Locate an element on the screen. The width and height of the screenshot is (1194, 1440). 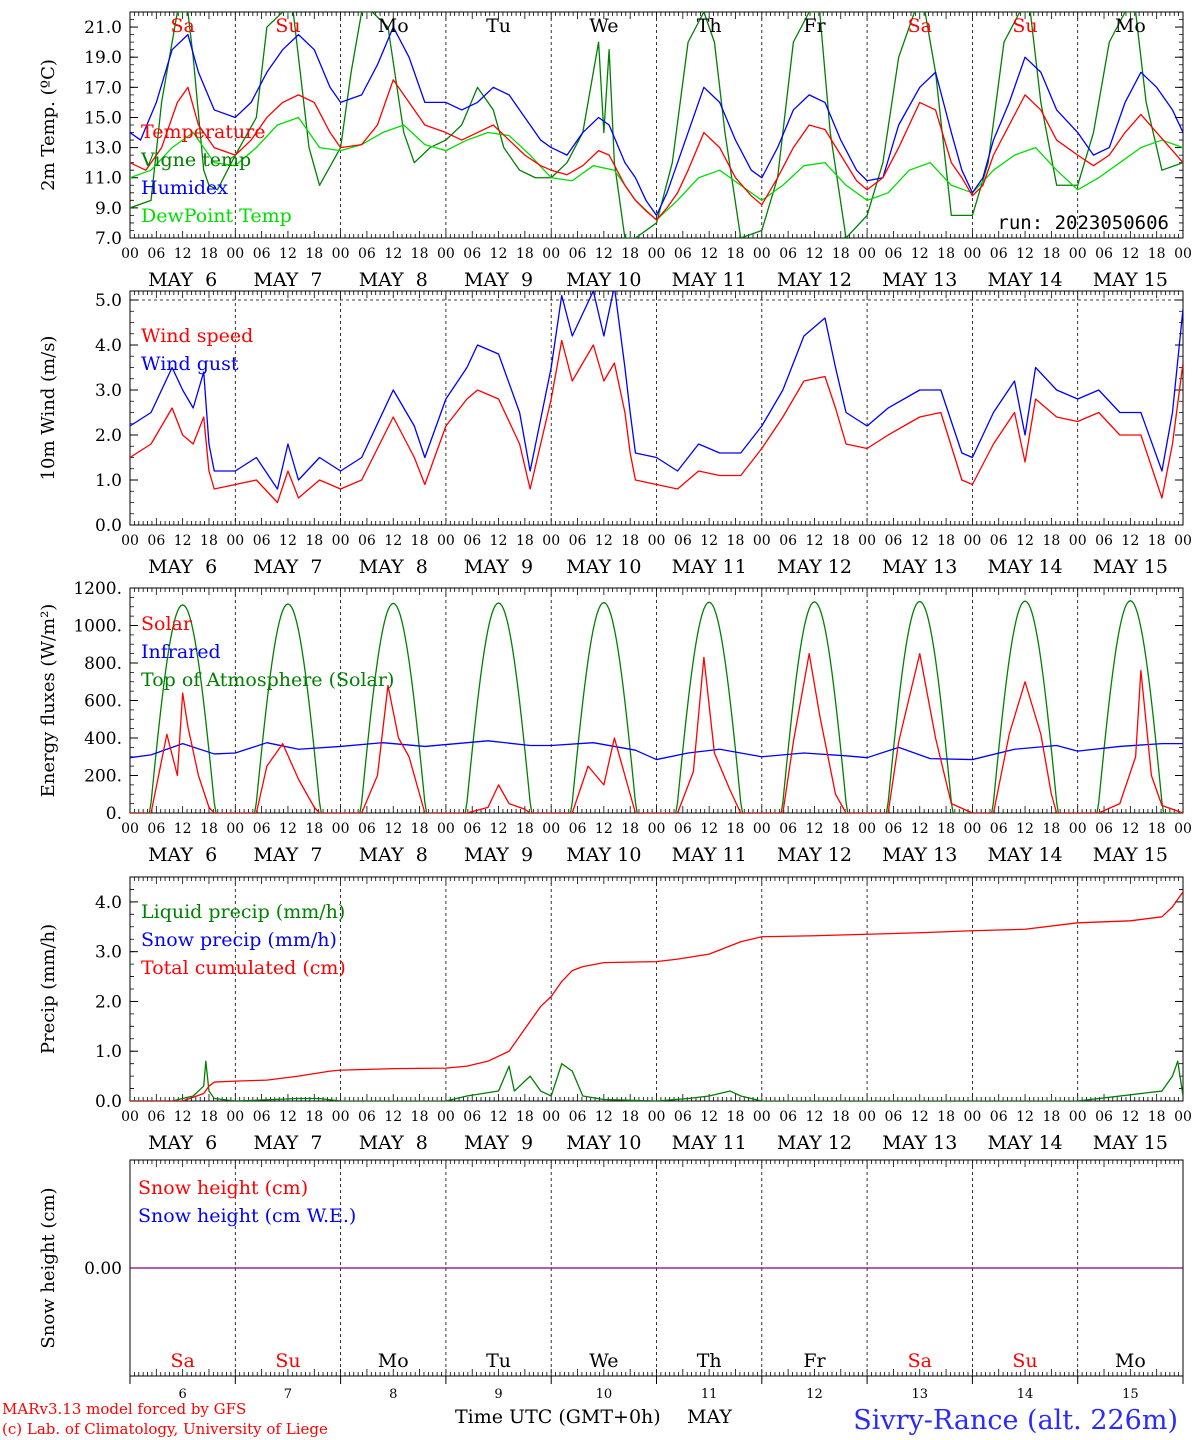
y-tick-label: 3.0 is located at coordinates (108, 953).